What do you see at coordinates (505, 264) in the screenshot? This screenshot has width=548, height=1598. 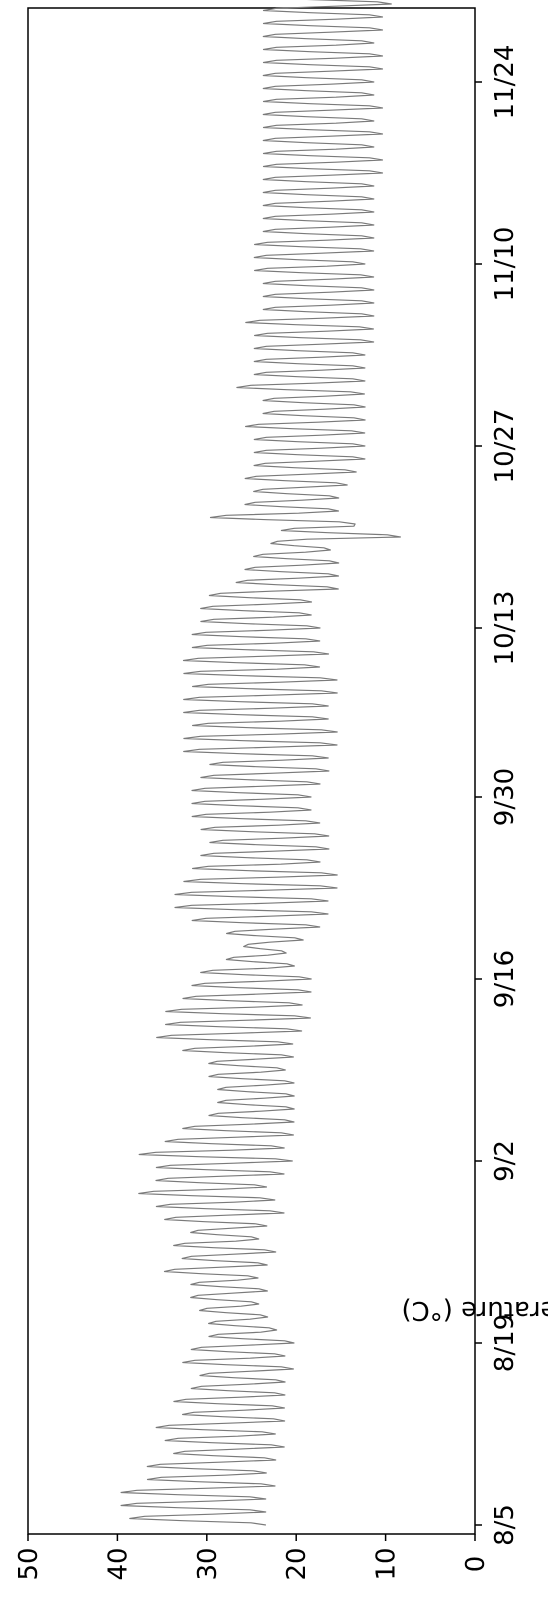 I see `x-tick-label: 11/10` at bounding box center [505, 264].